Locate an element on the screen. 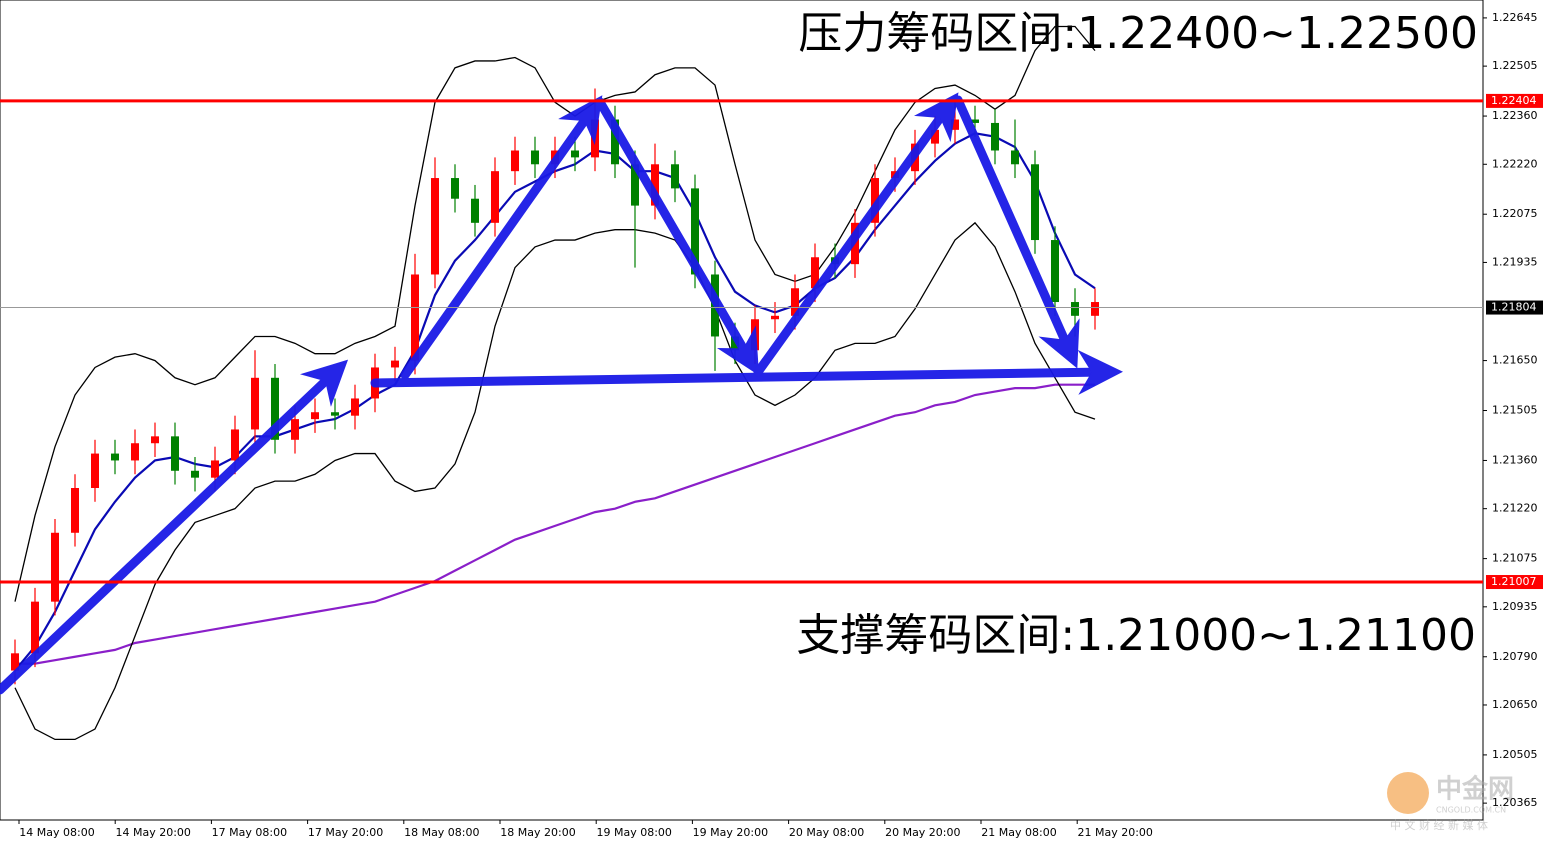  resistance-annotation: 压力筹码区间:1.22400~1.22500 is located at coordinates (1138, 33).